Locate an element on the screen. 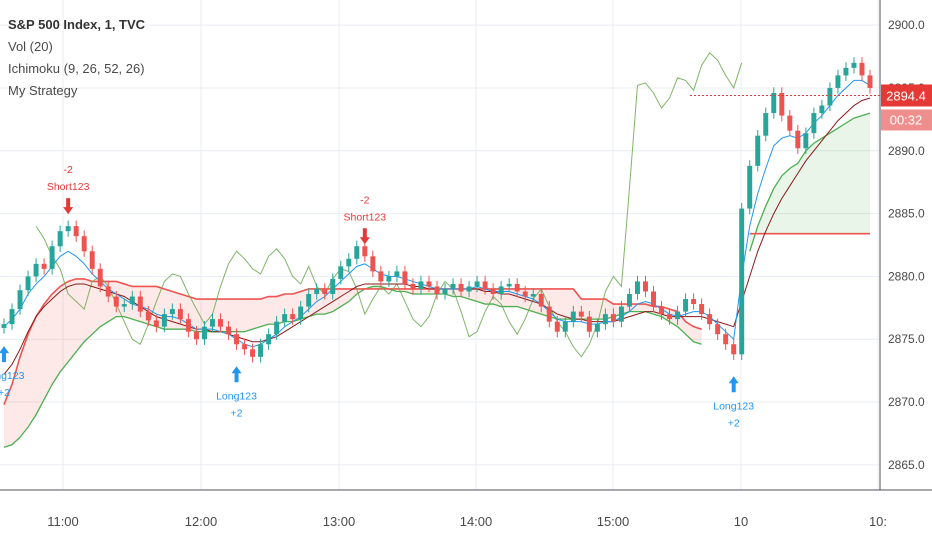 The width and height of the screenshot is (932, 550). legend-ichimoku: Ichimoku (9, 26, 52, 26) is located at coordinates (76, 68).